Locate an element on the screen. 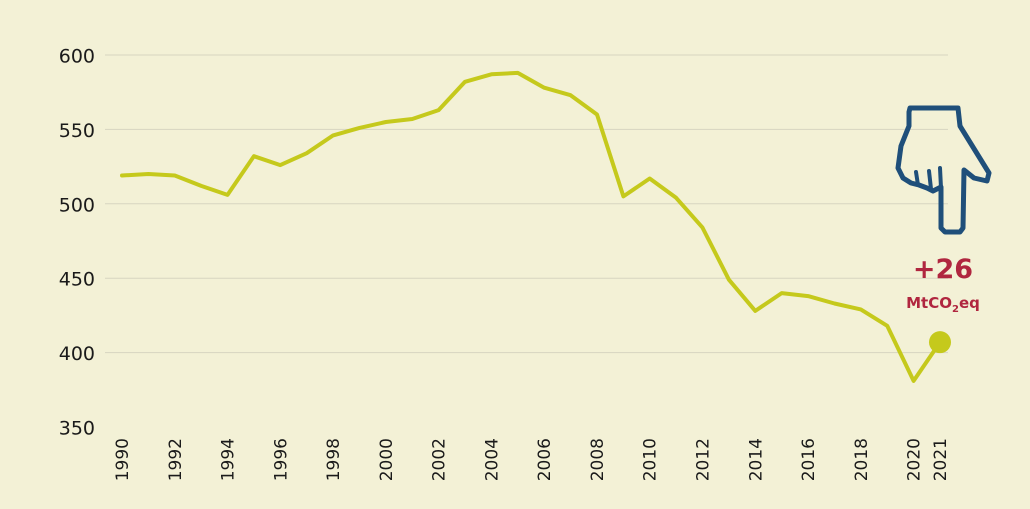 The width and height of the screenshot is (1030, 509). x-tick-label: 1996 is located at coordinates (281, 459).